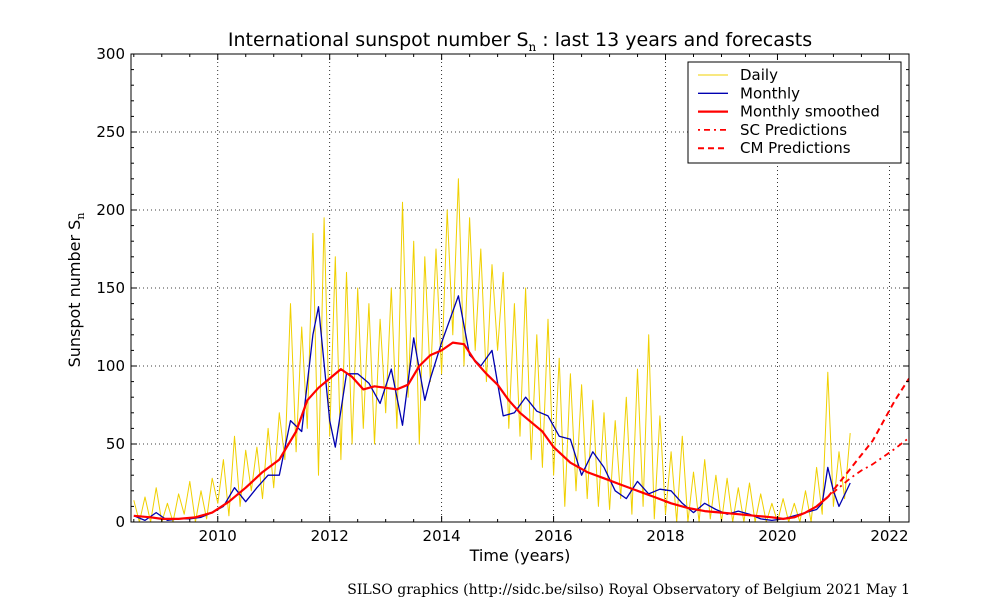 This screenshot has width=1000, height=600. I want to click on y-tick-label-0: 0, so click(120, 522).